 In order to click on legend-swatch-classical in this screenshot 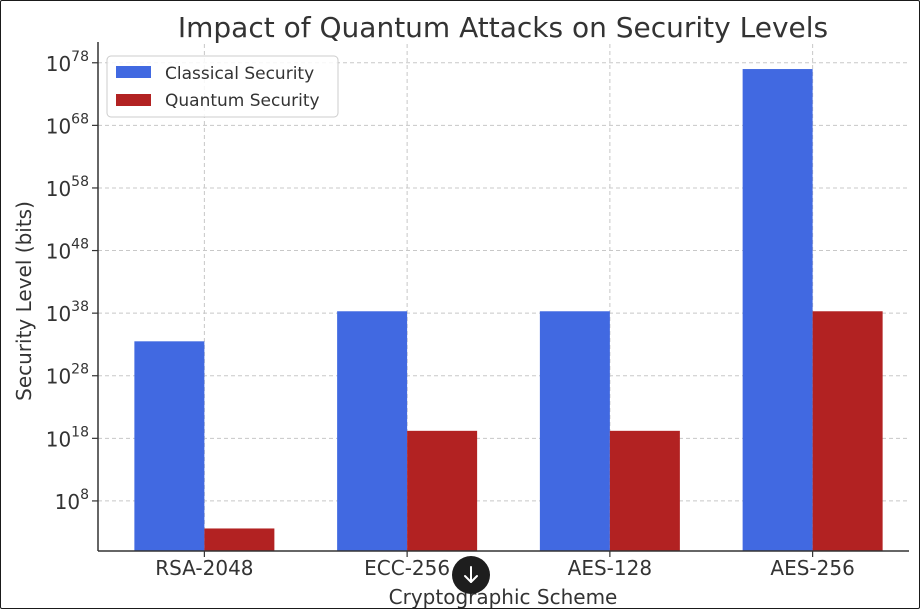, I will do `click(133, 72)`.